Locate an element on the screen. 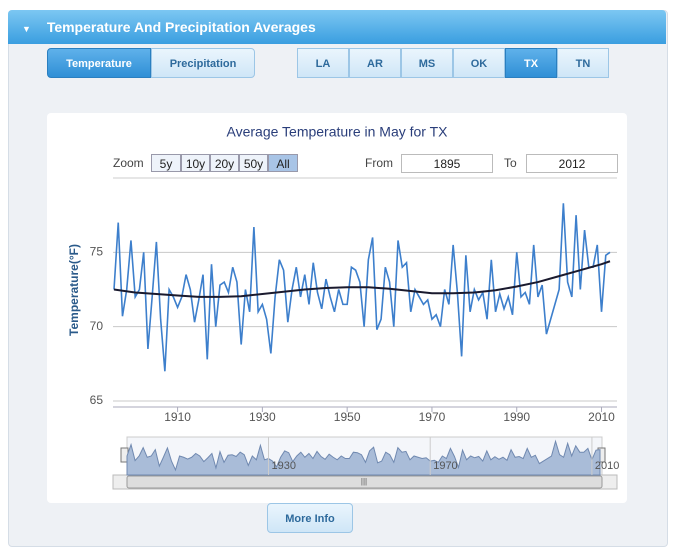  navigator-tick-label: 1970 is located at coordinates (445, 466).